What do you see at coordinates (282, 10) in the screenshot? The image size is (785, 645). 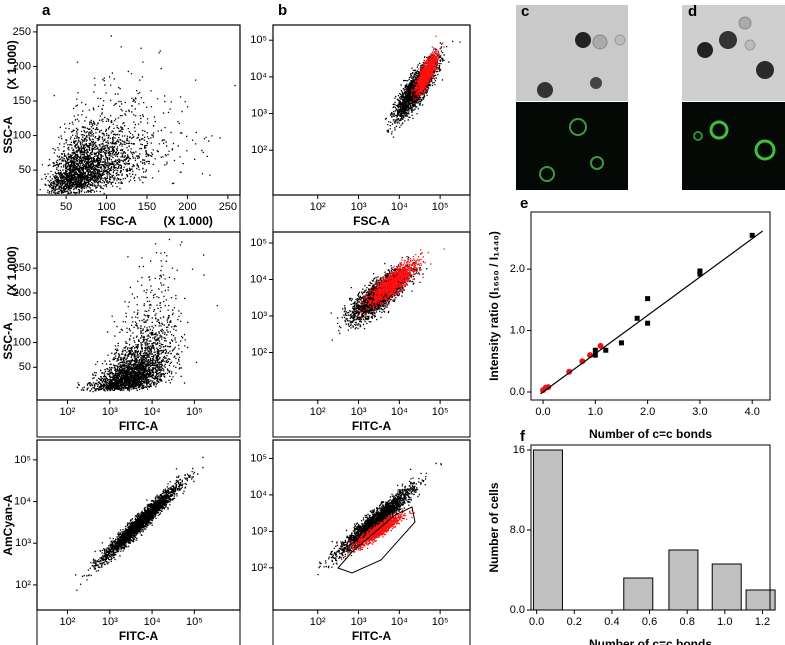 I see `panel-label: b` at bounding box center [282, 10].